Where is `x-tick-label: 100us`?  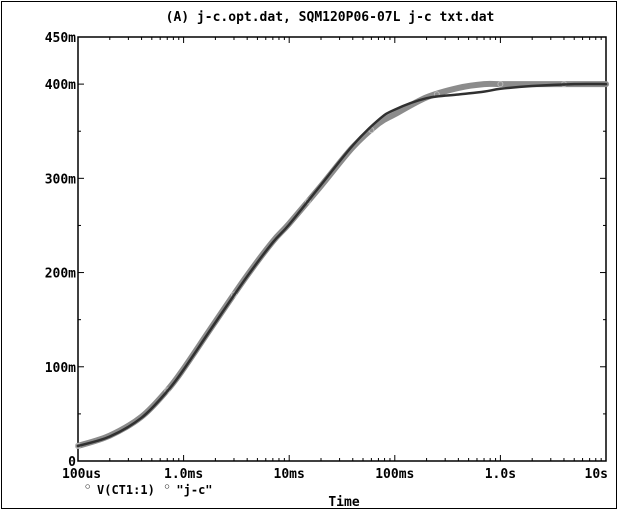 x-tick-label: 100us is located at coordinates (81, 474).